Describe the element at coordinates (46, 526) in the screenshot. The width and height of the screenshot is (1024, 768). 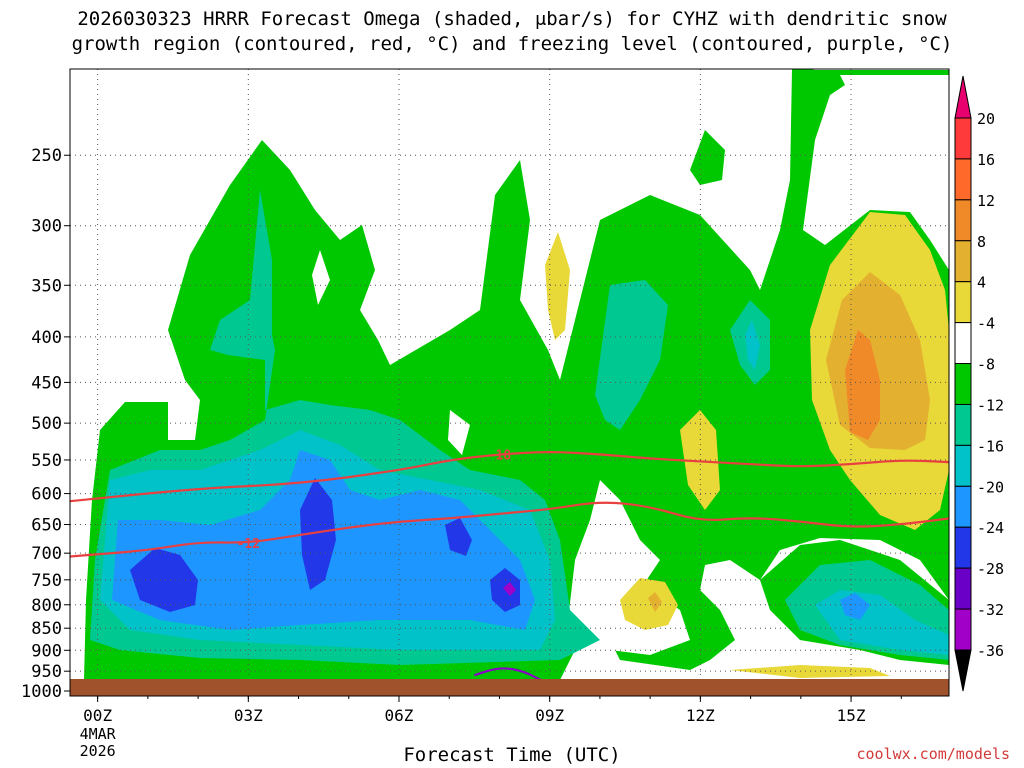
I see `y-tick-label: 650` at that location.